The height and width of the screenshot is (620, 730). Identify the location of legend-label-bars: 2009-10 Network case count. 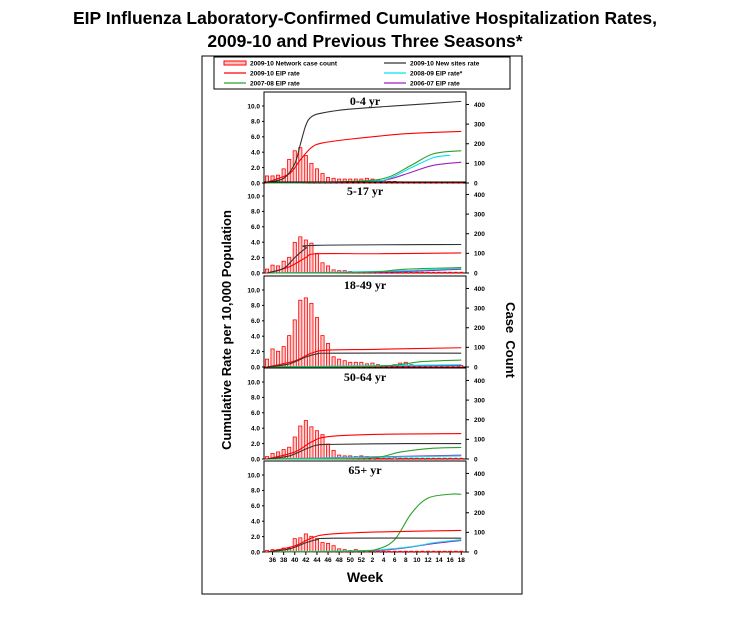
(294, 64).